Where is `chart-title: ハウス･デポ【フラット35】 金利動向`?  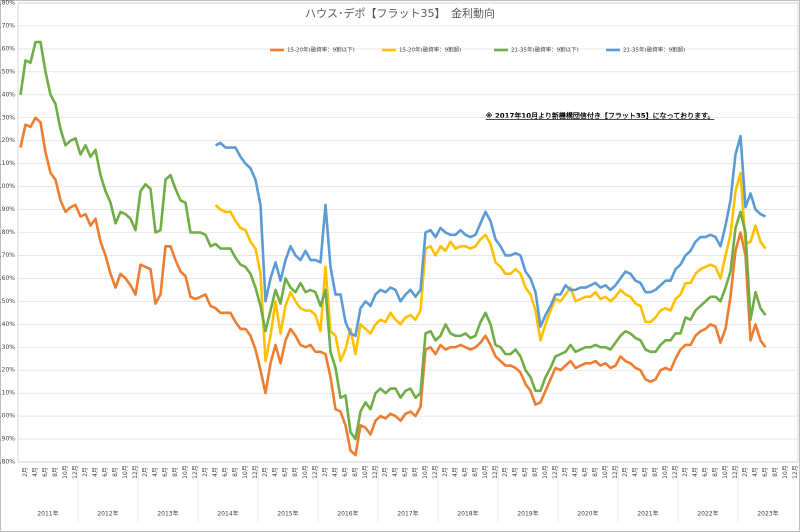 chart-title: ハウス･デポ【フラット35】 金利動向 is located at coordinates (400, 13).